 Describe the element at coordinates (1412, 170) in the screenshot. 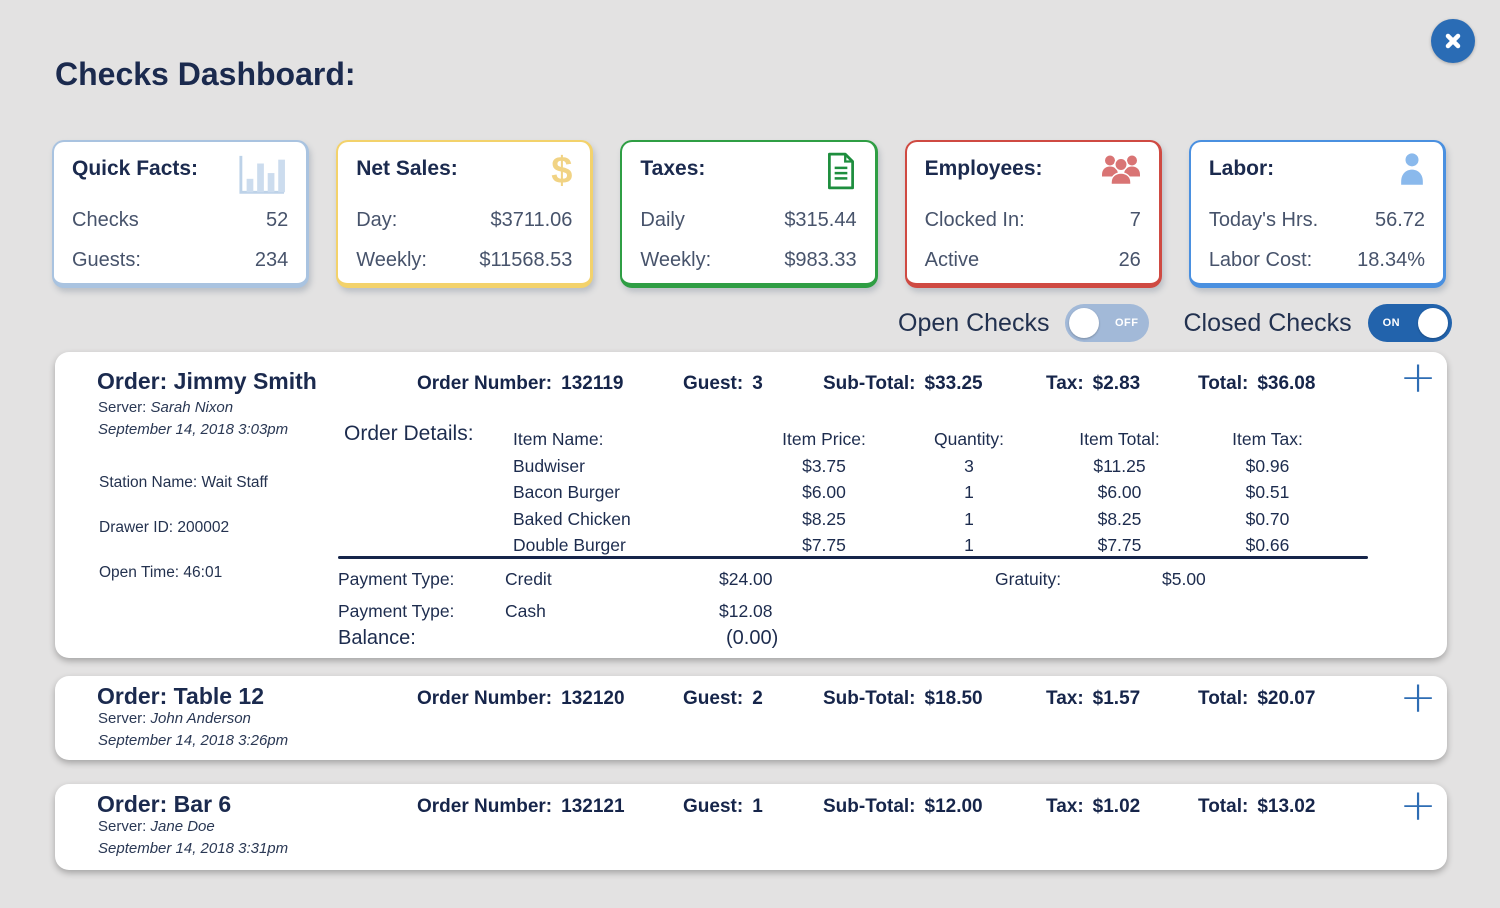

I see `person-icon` at that location.